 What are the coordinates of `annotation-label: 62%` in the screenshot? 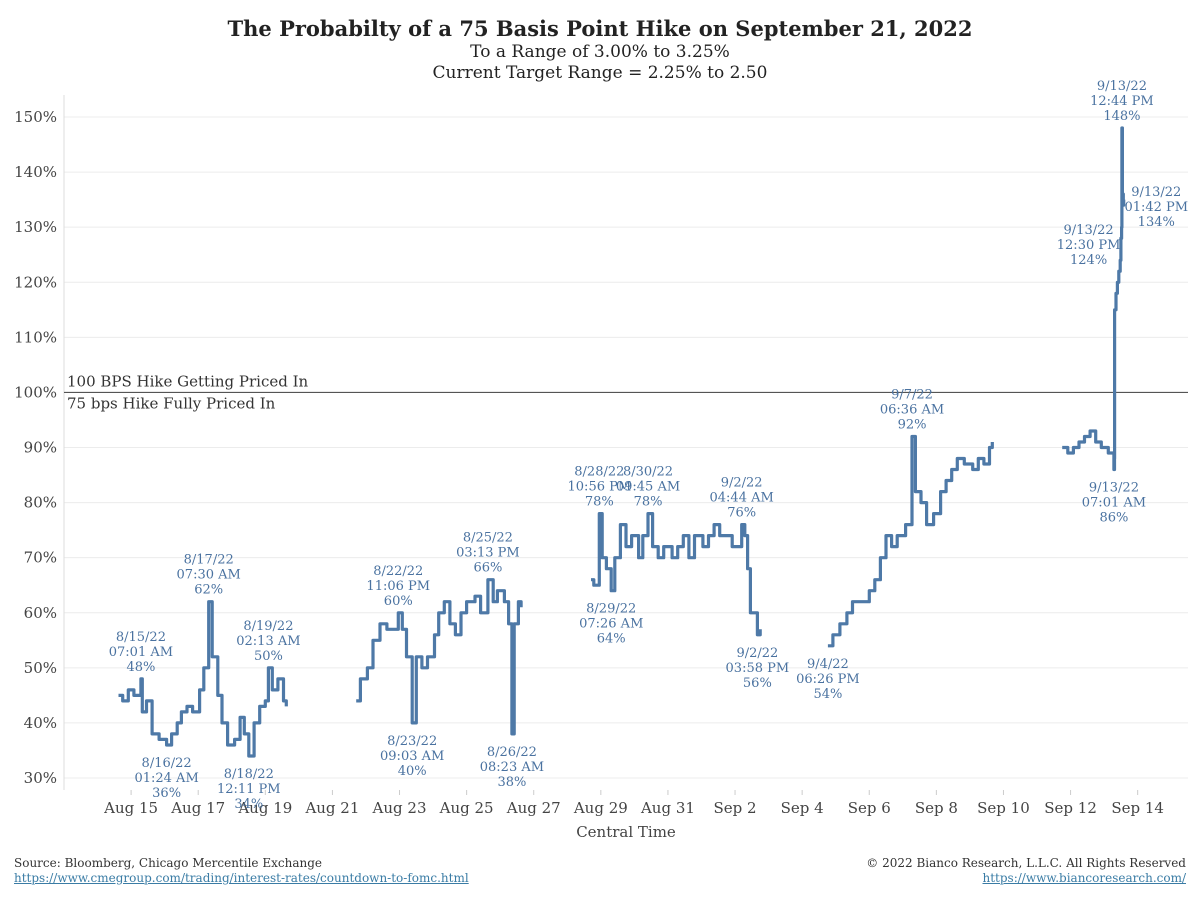 It's located at (208, 590).